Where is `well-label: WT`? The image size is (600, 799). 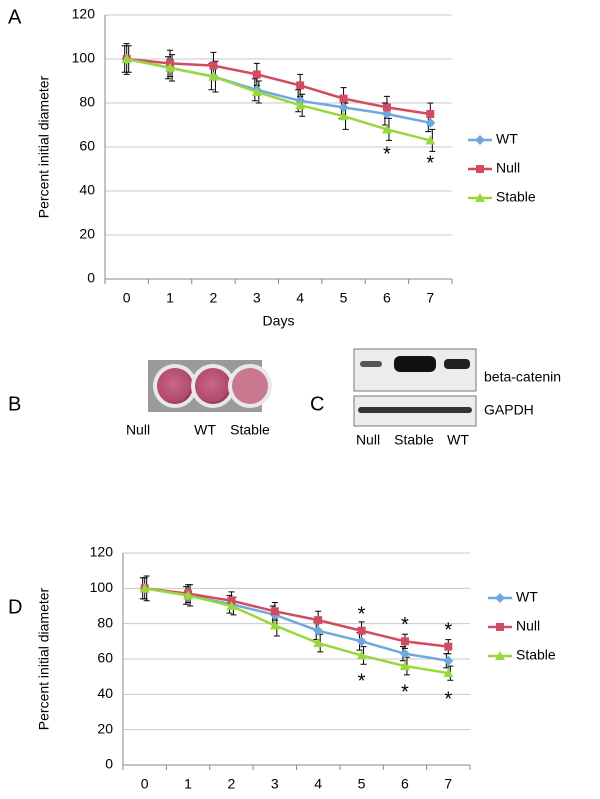 well-label: WT is located at coordinates (205, 430).